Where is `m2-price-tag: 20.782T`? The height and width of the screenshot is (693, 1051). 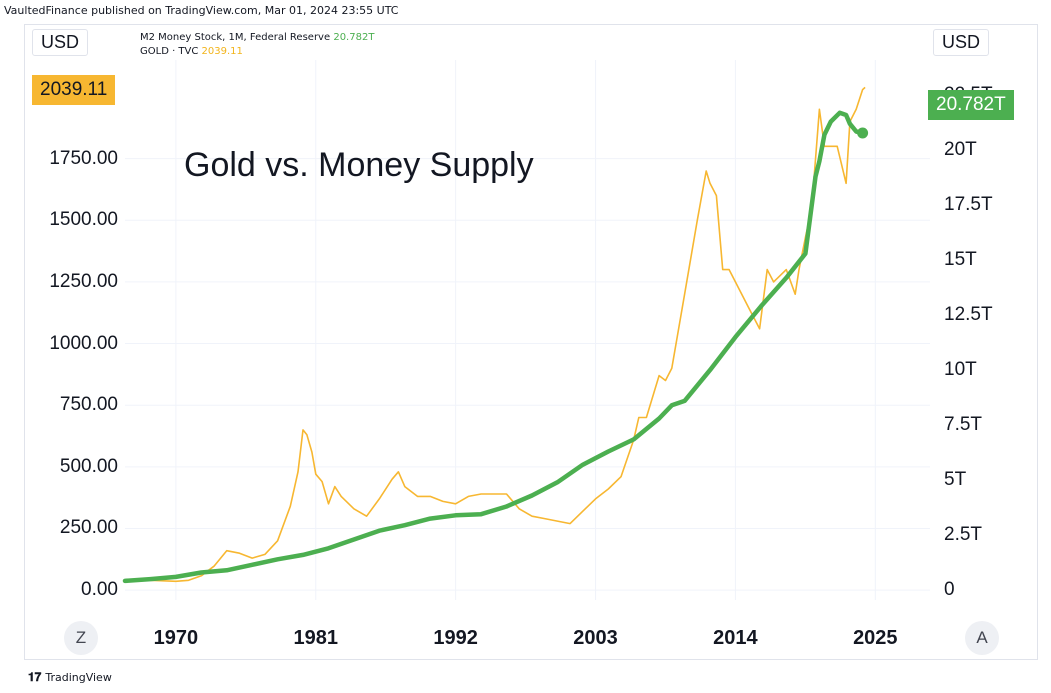
m2-price-tag: 20.782T is located at coordinates (971, 105).